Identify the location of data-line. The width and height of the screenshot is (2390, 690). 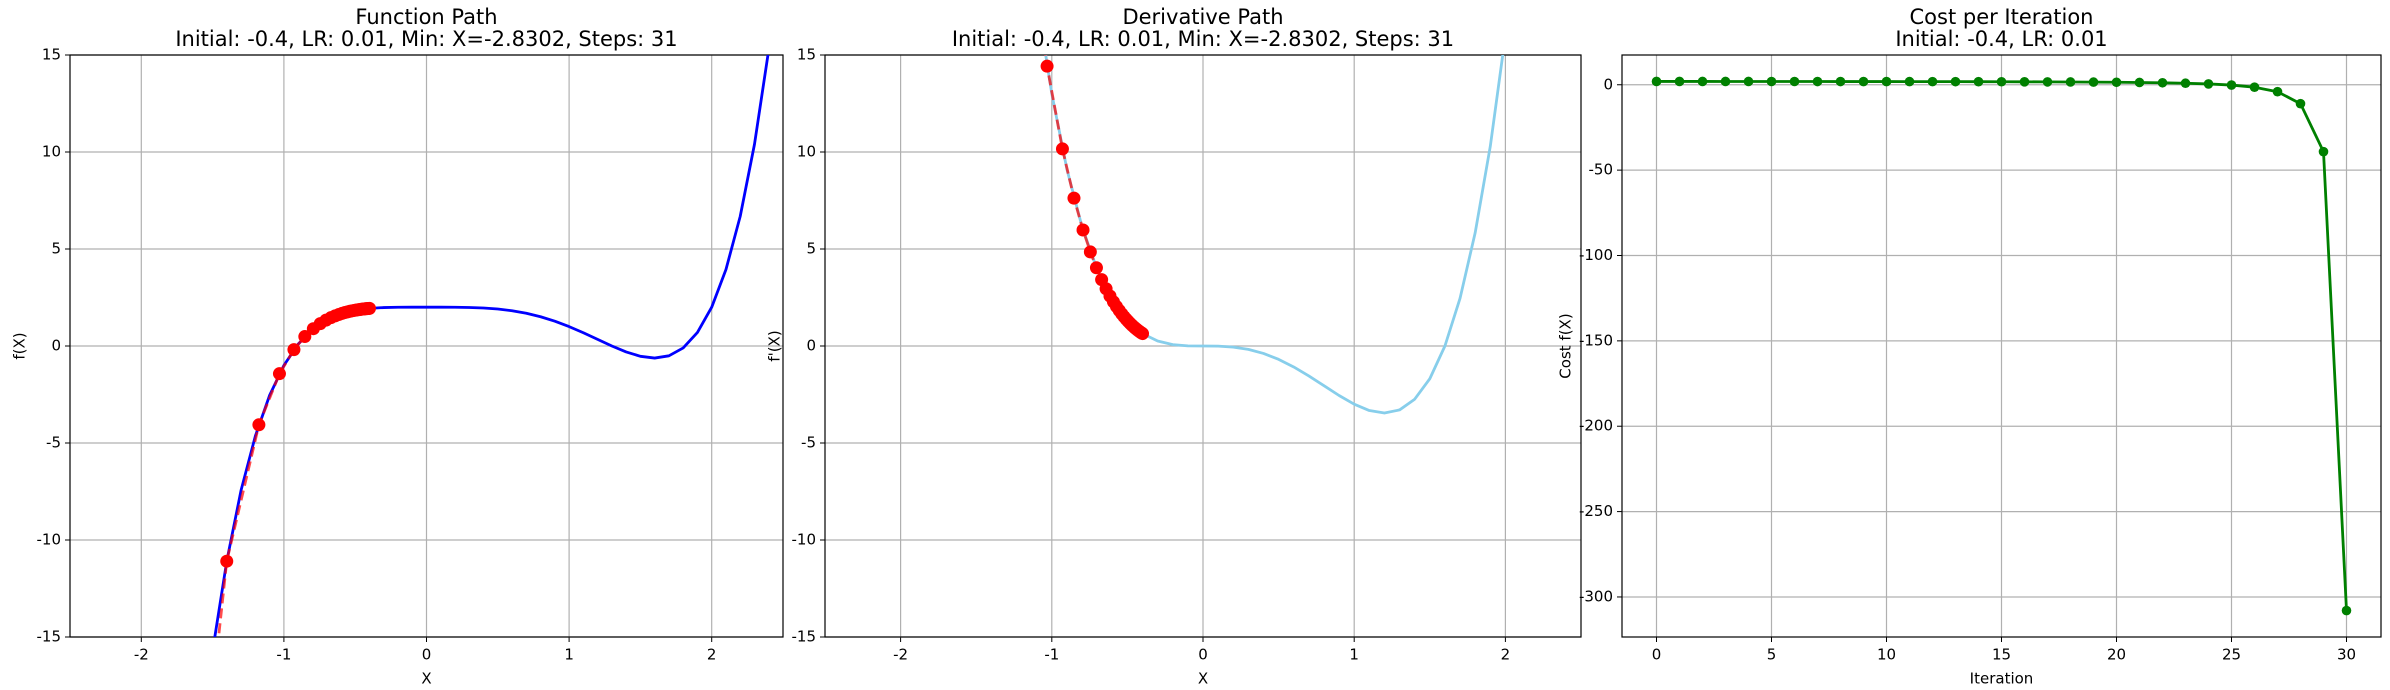
(293, 471).